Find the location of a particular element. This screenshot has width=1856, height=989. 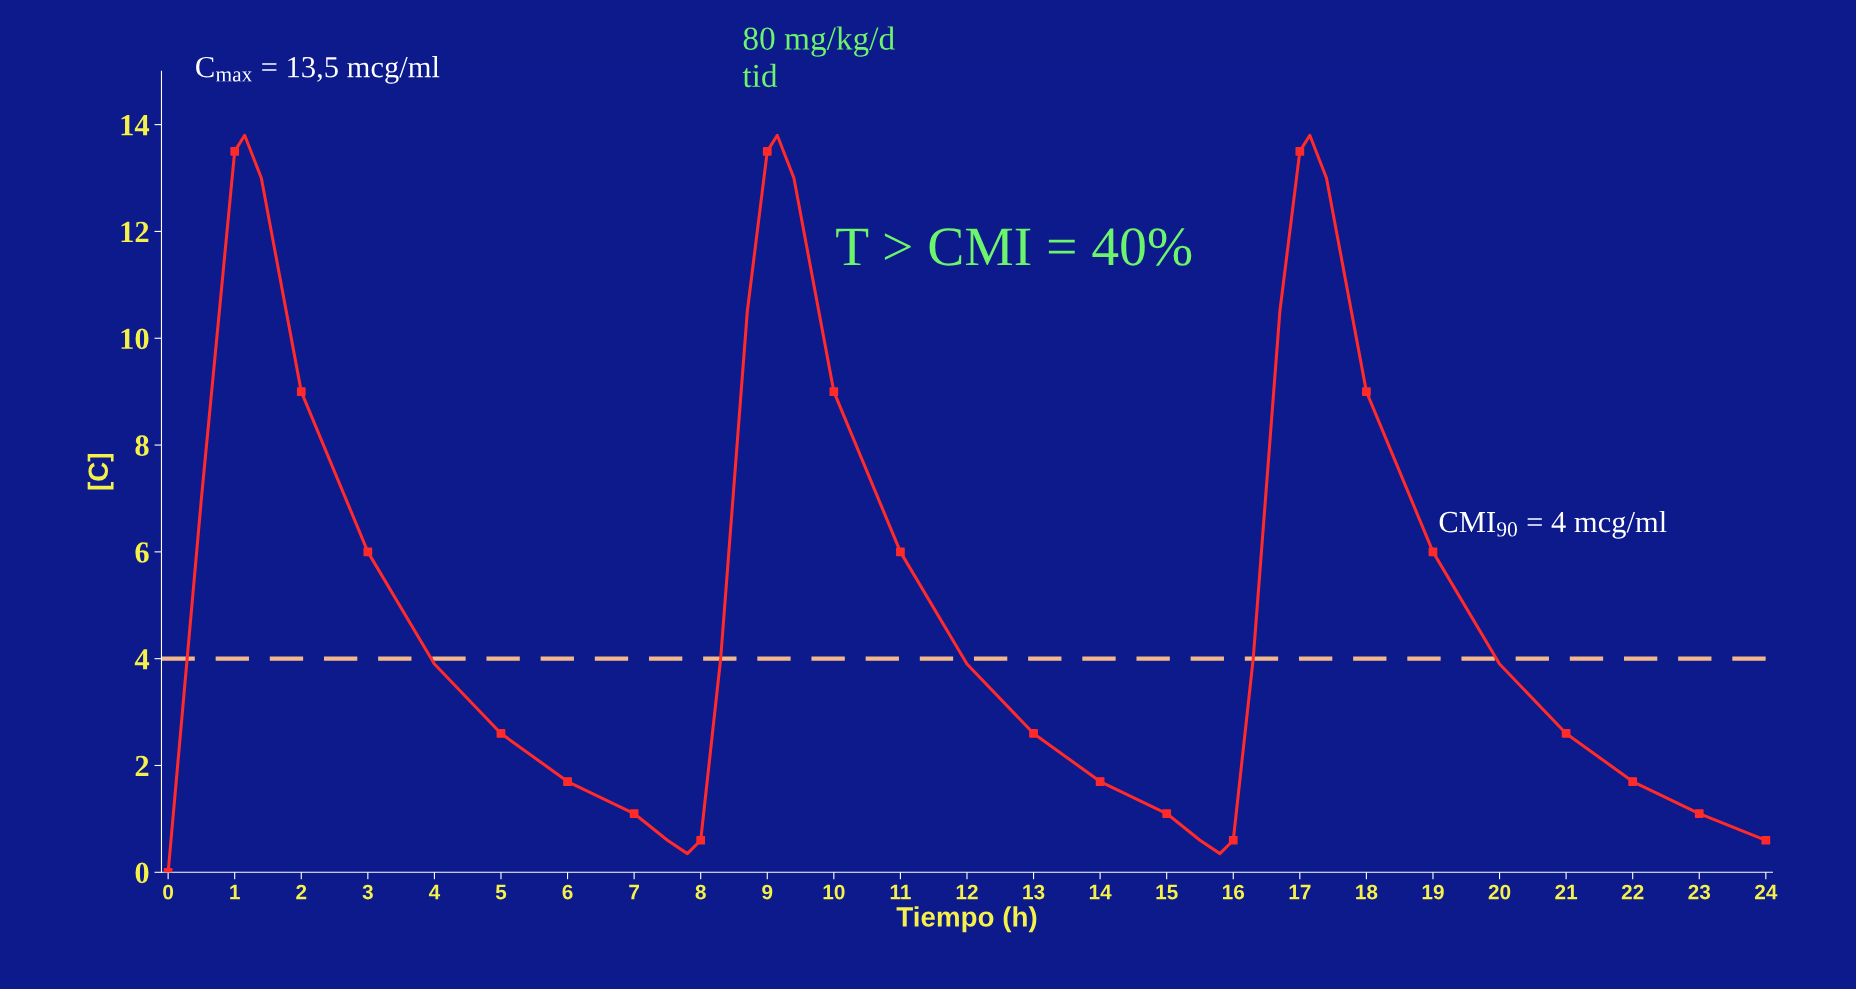

x-tick-label: 15 is located at coordinates (1167, 892).